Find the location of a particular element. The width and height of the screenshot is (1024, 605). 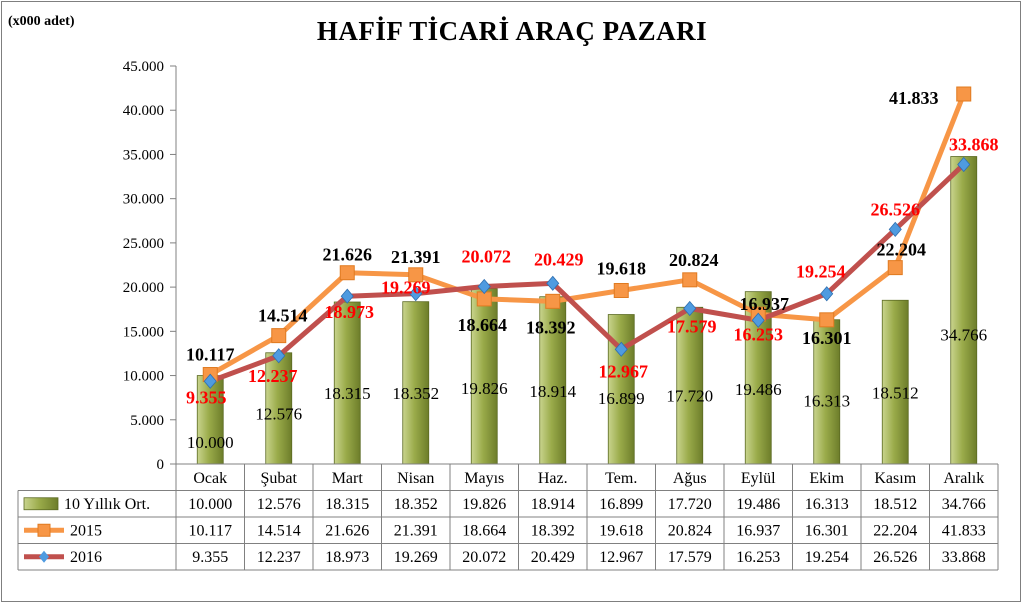

series-2015-value-label: 21.391 is located at coordinates (416, 257).